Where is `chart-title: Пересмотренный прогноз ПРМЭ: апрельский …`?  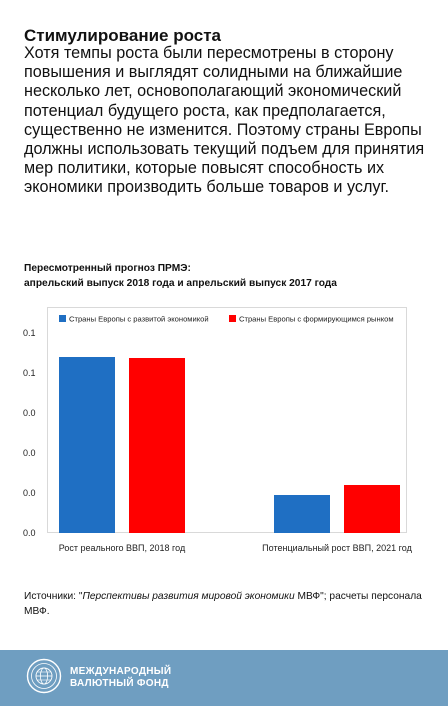
chart-title: Пересмотренный прогноз ПРМЭ: апрельский … is located at coordinates (224, 276).